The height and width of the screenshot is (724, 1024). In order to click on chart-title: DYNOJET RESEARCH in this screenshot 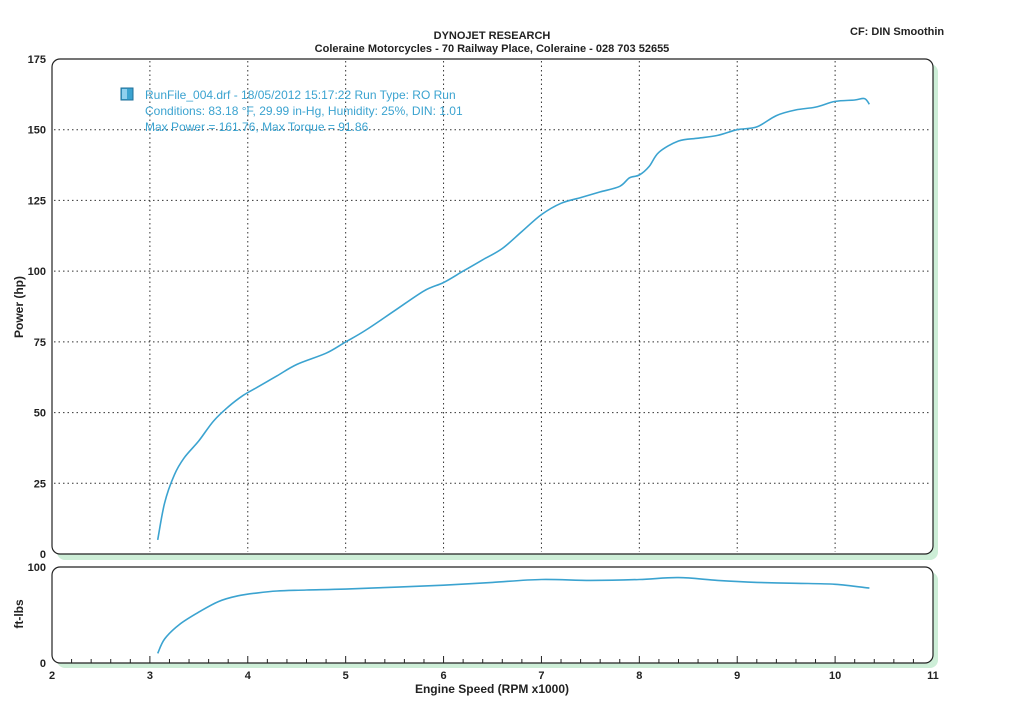, I will do `click(492, 36)`.